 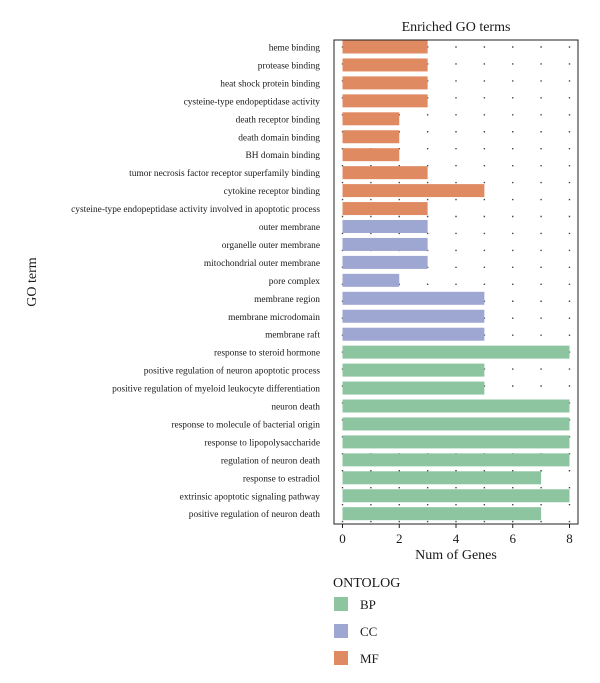 I want to click on y-tick-label: BH domain binding, so click(x=283, y=156).